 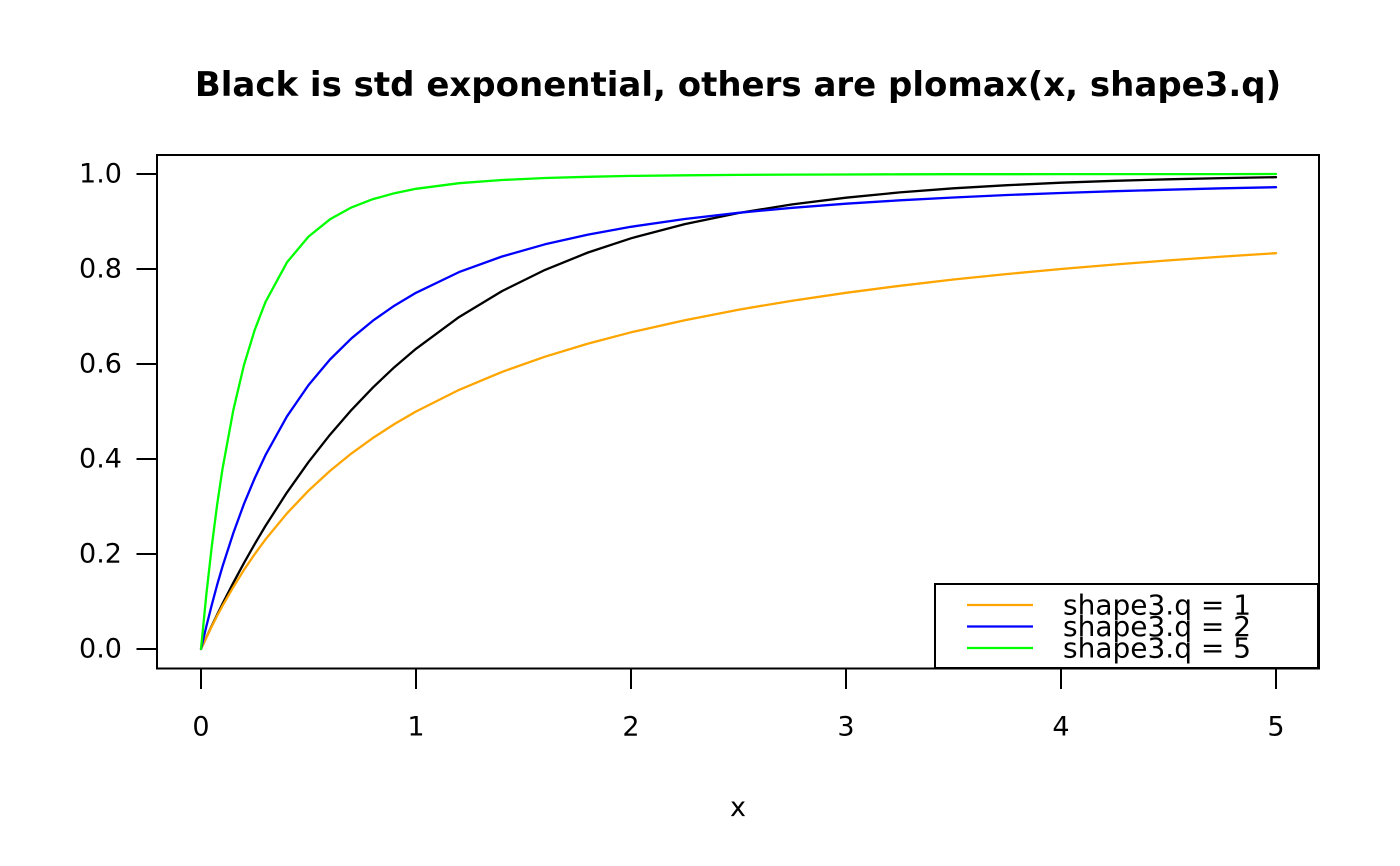 What do you see at coordinates (1275, 727) in the screenshot?
I see `x-tick-label: 5` at bounding box center [1275, 727].